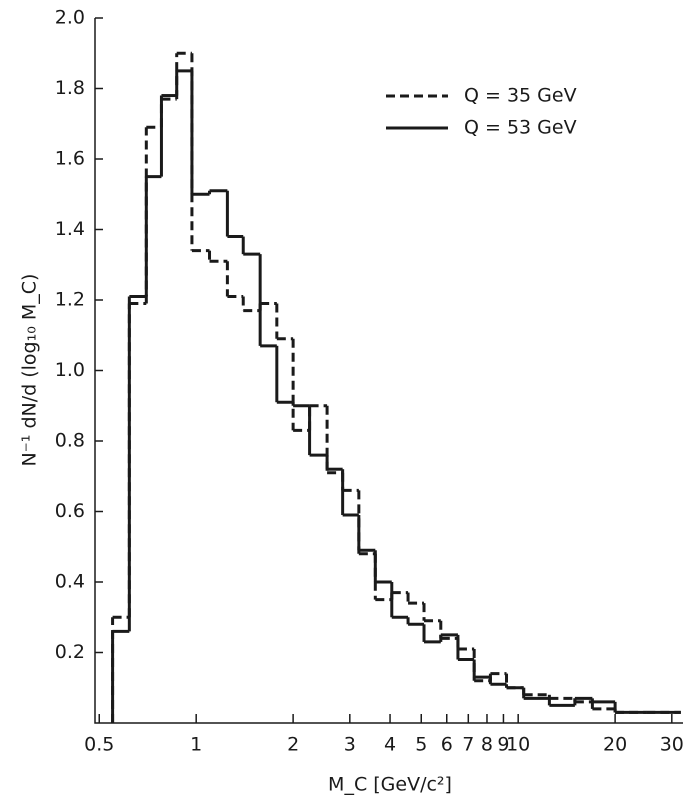 The height and width of the screenshot is (810, 685). What do you see at coordinates (99, 745) in the screenshot?
I see `x-tick-label: 0.5` at bounding box center [99, 745].